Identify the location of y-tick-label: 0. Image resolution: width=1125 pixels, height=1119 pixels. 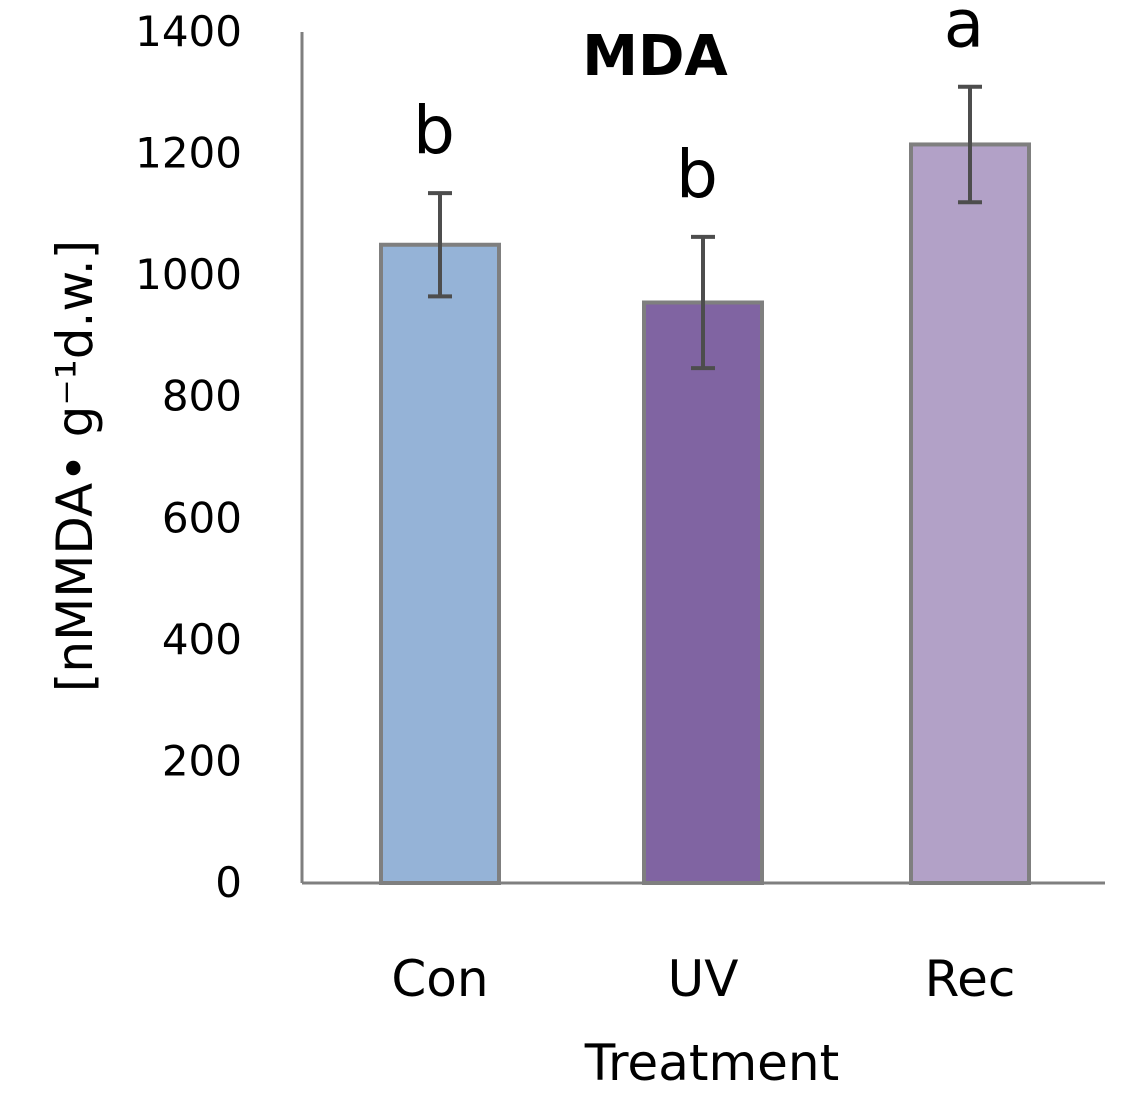
(228, 882).